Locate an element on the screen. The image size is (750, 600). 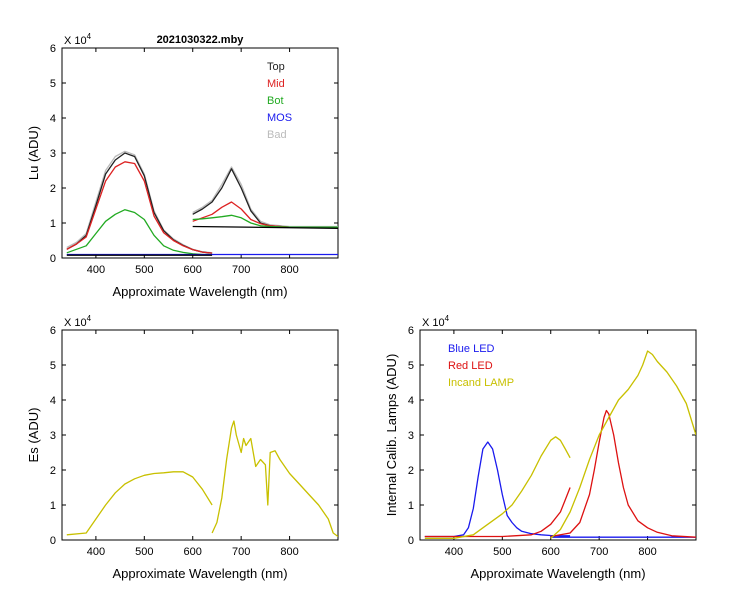
legend-item: Bad is located at coordinates (277, 135).